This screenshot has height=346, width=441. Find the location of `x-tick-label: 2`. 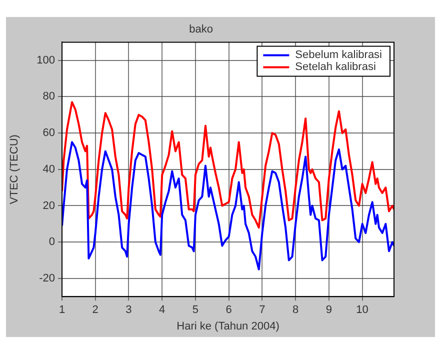

x-tick-label: 2 is located at coordinates (95, 310).